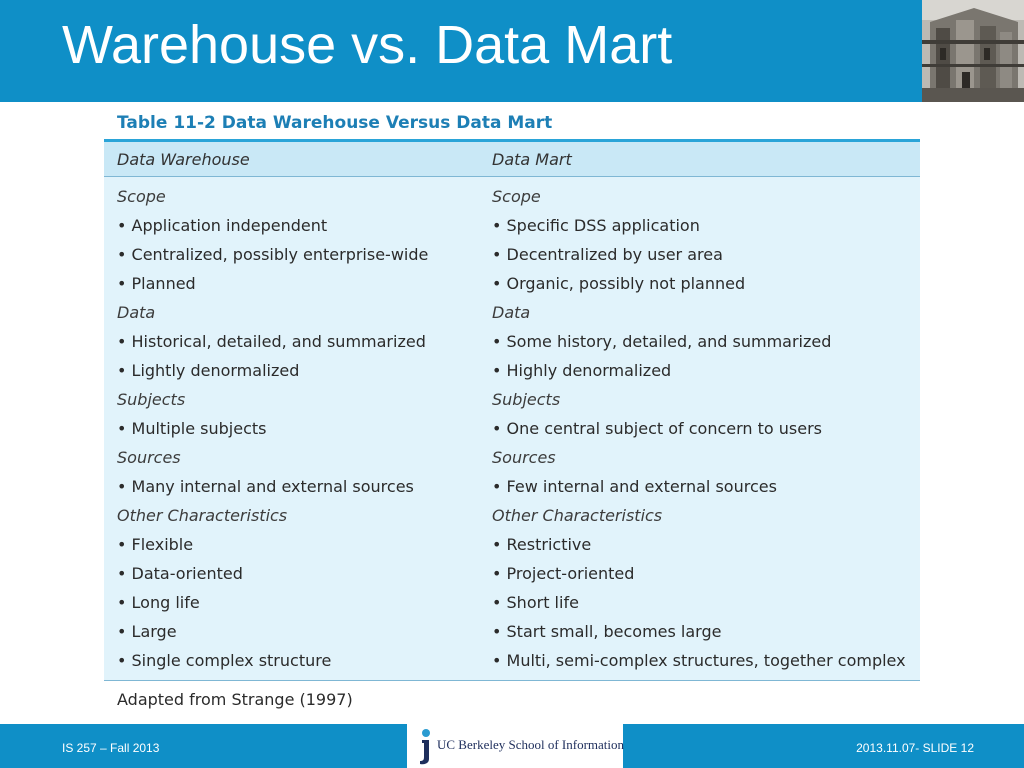  What do you see at coordinates (596, 225) in the screenshot?
I see `list-item: • Specific DSS application` at bounding box center [596, 225].